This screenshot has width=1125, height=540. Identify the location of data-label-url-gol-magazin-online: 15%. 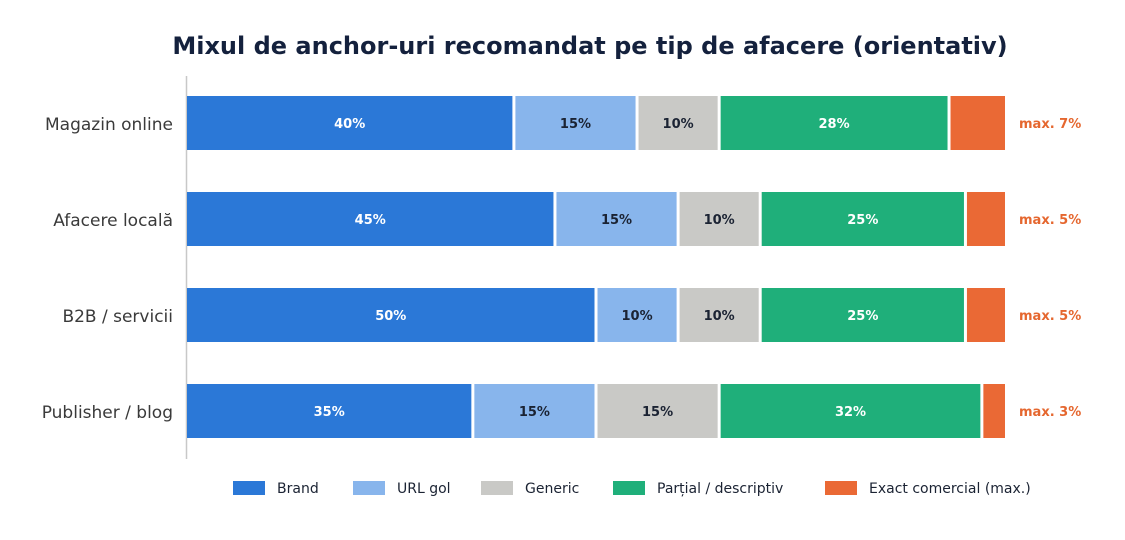
(575, 124).